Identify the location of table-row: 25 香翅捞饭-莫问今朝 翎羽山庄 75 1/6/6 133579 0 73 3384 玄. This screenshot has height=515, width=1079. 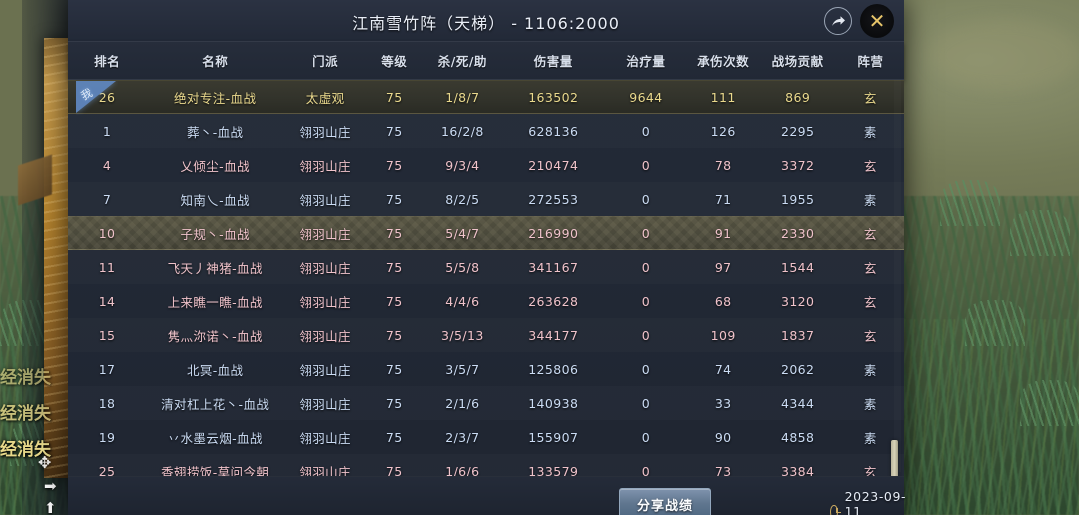
(486, 465).